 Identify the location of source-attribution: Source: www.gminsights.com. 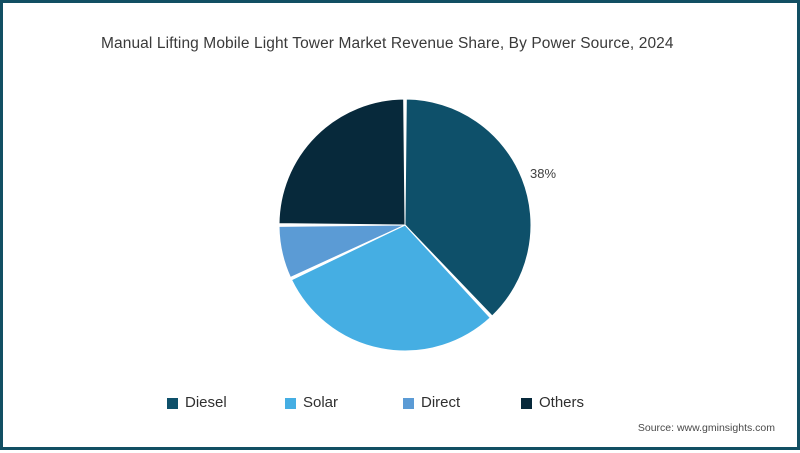
(706, 428).